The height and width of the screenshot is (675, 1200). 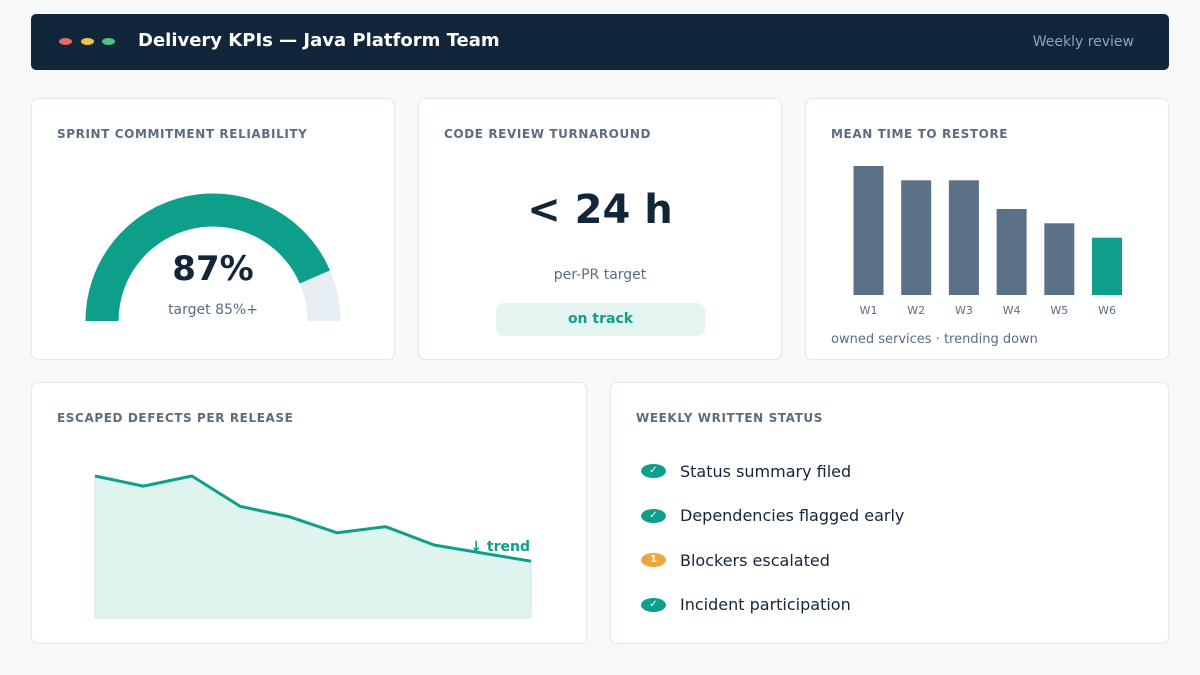 I want to click on mttr-tick-label: W5, so click(x=1059, y=310).